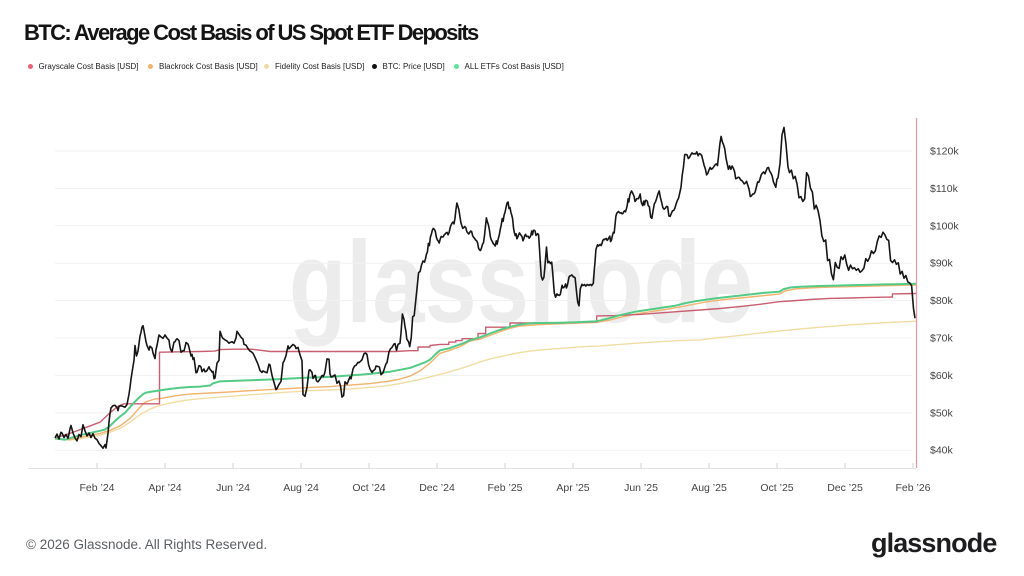  Describe the element at coordinates (942, 264) in the screenshot. I see `svg-text: $90k` at that location.